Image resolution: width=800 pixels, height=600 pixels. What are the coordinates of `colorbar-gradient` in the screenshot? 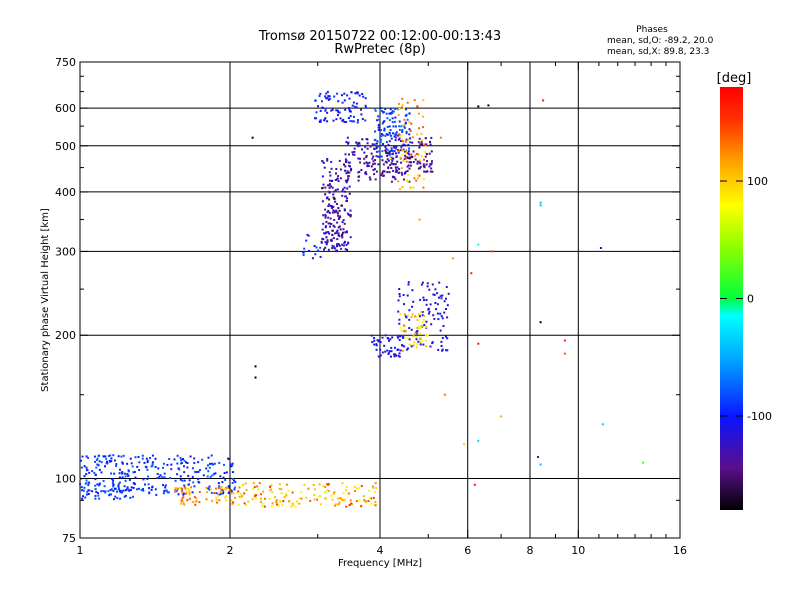 It's located at (731, 298).